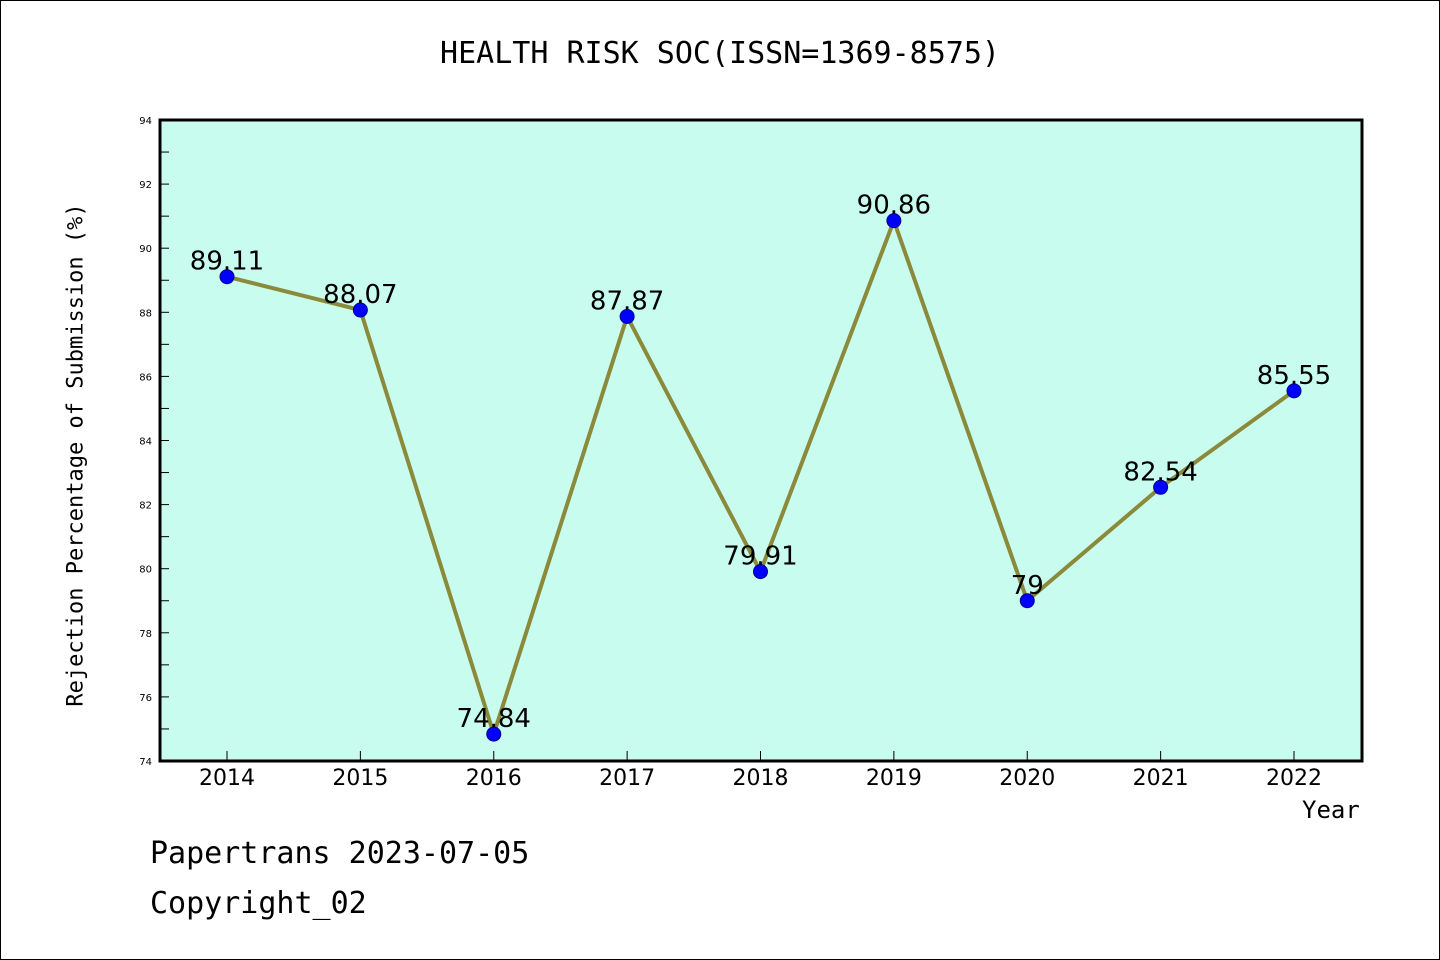  I want to click on y-tick-label: 80, so click(145, 570).